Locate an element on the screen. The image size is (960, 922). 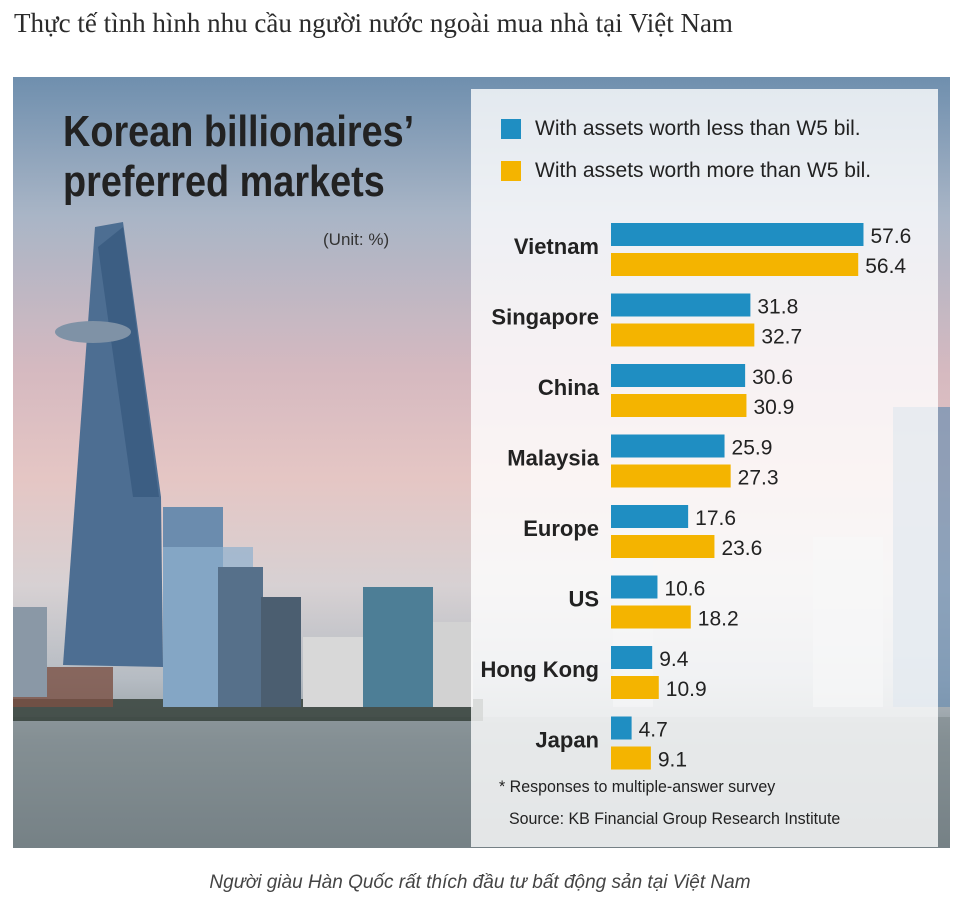
bar-japan-less is located at coordinates (621, 728).